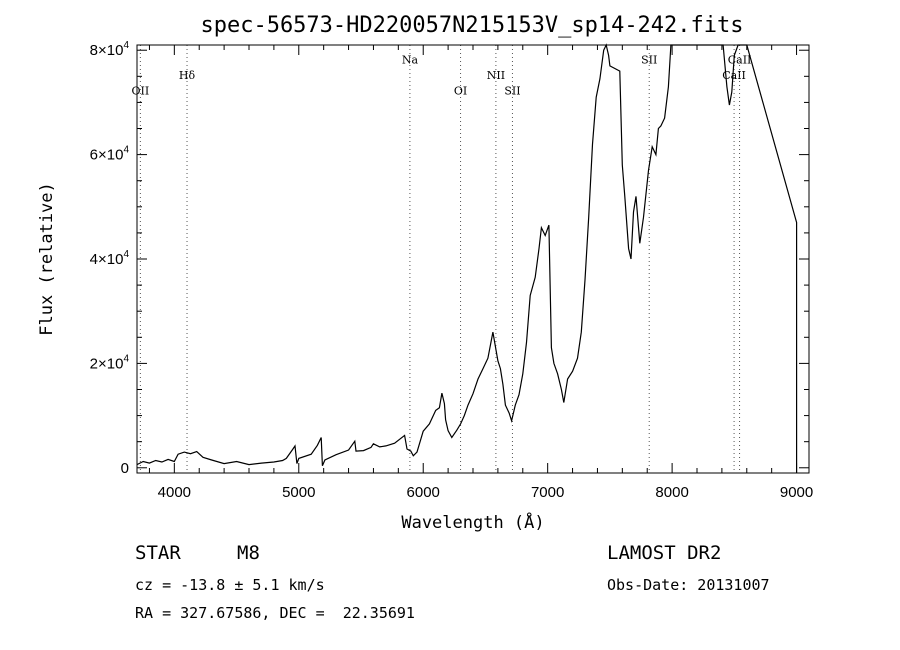 The height and width of the screenshot is (650, 900). Describe the element at coordinates (275, 613) in the screenshot. I see `coordinates-text: RA = 327.67586, DEC = 22.35691` at that location.